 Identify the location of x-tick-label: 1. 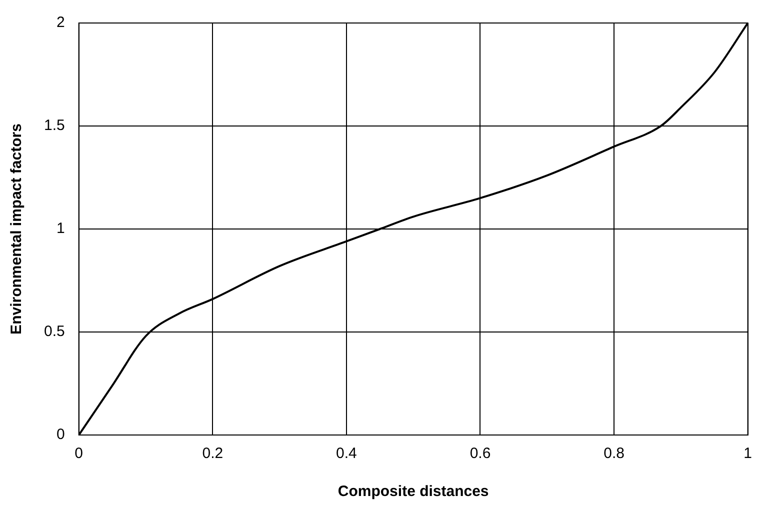
(748, 453).